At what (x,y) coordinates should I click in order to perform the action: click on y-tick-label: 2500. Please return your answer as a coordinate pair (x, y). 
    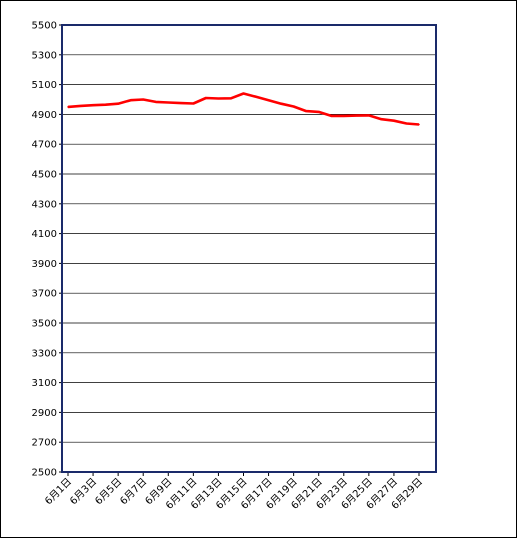
    Looking at the image, I should click on (44, 473).